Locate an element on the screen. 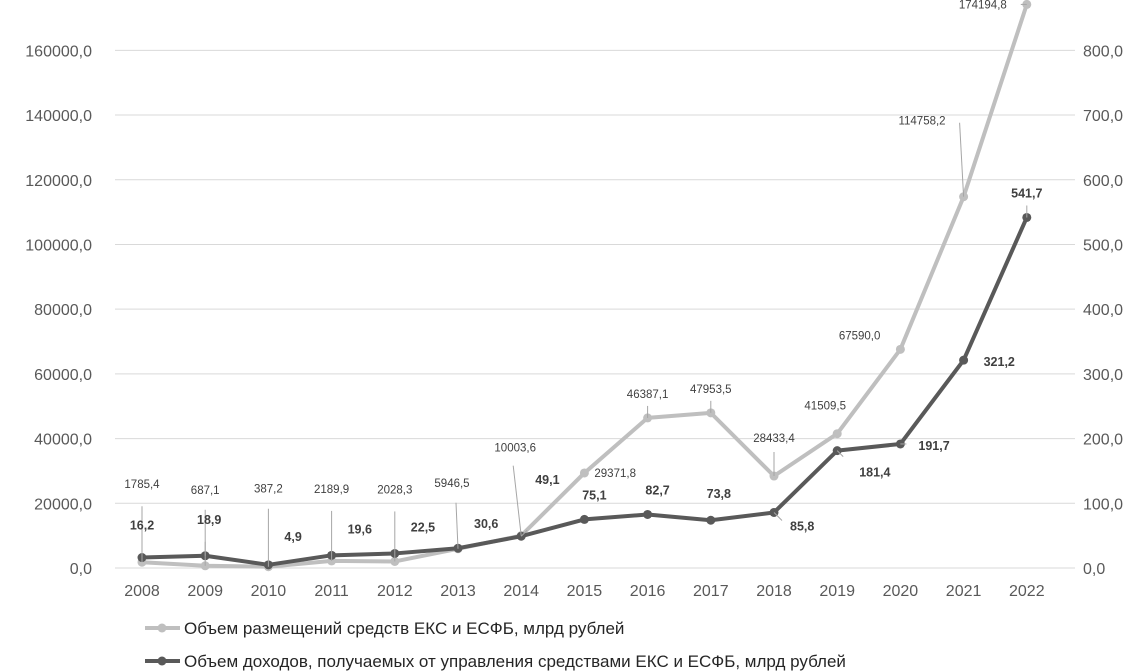  data-label-income: 49,1 is located at coordinates (547, 480).